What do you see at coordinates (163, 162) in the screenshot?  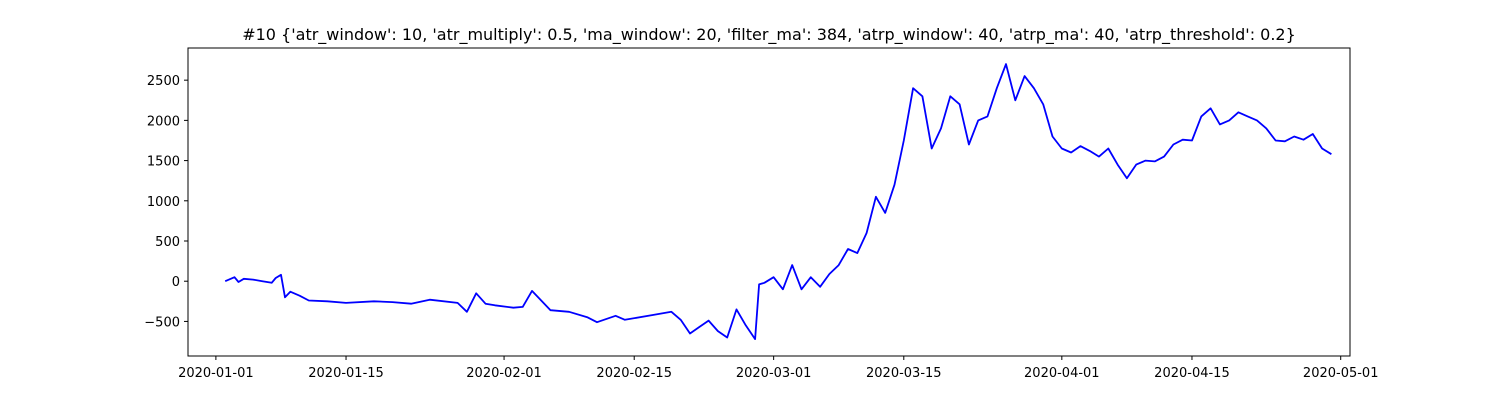 I see `y-tick-label: 1500` at bounding box center [163, 162].